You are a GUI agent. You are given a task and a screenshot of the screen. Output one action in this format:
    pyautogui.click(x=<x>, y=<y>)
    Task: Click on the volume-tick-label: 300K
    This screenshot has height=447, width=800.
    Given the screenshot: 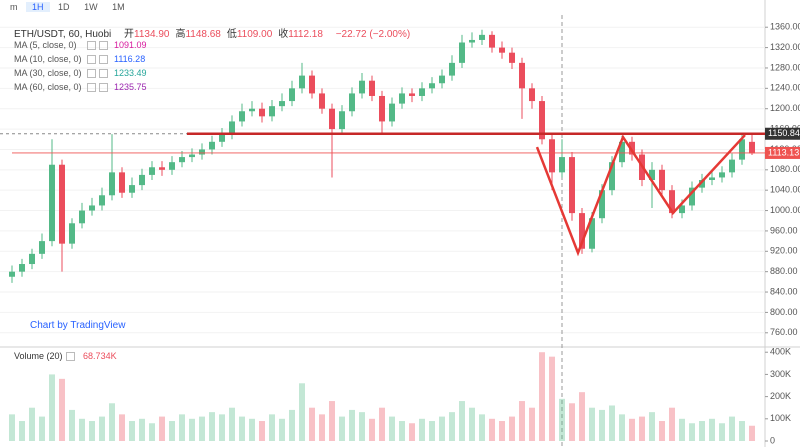 What is the action you would take?
    pyautogui.click(x=780, y=374)
    